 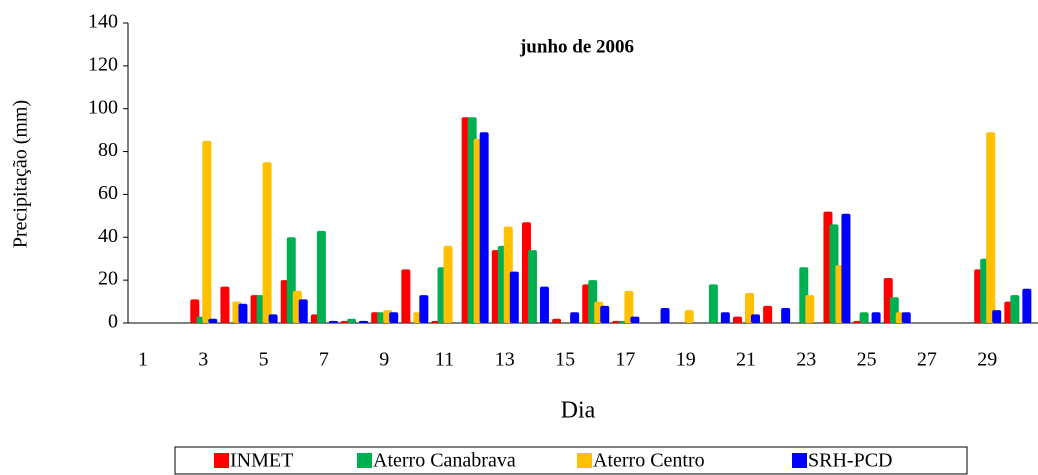 I want to click on y-tick-label: 80, so click(x=108, y=150).